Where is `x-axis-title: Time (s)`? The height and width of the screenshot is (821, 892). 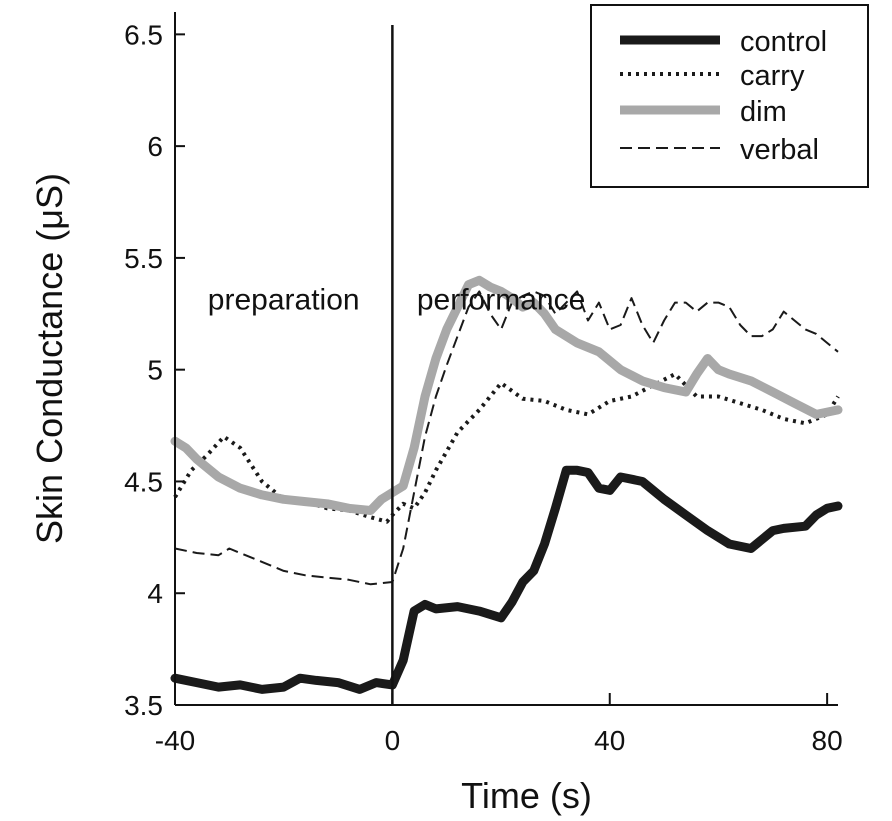
x-axis-title: Time (s) is located at coordinates (526, 795).